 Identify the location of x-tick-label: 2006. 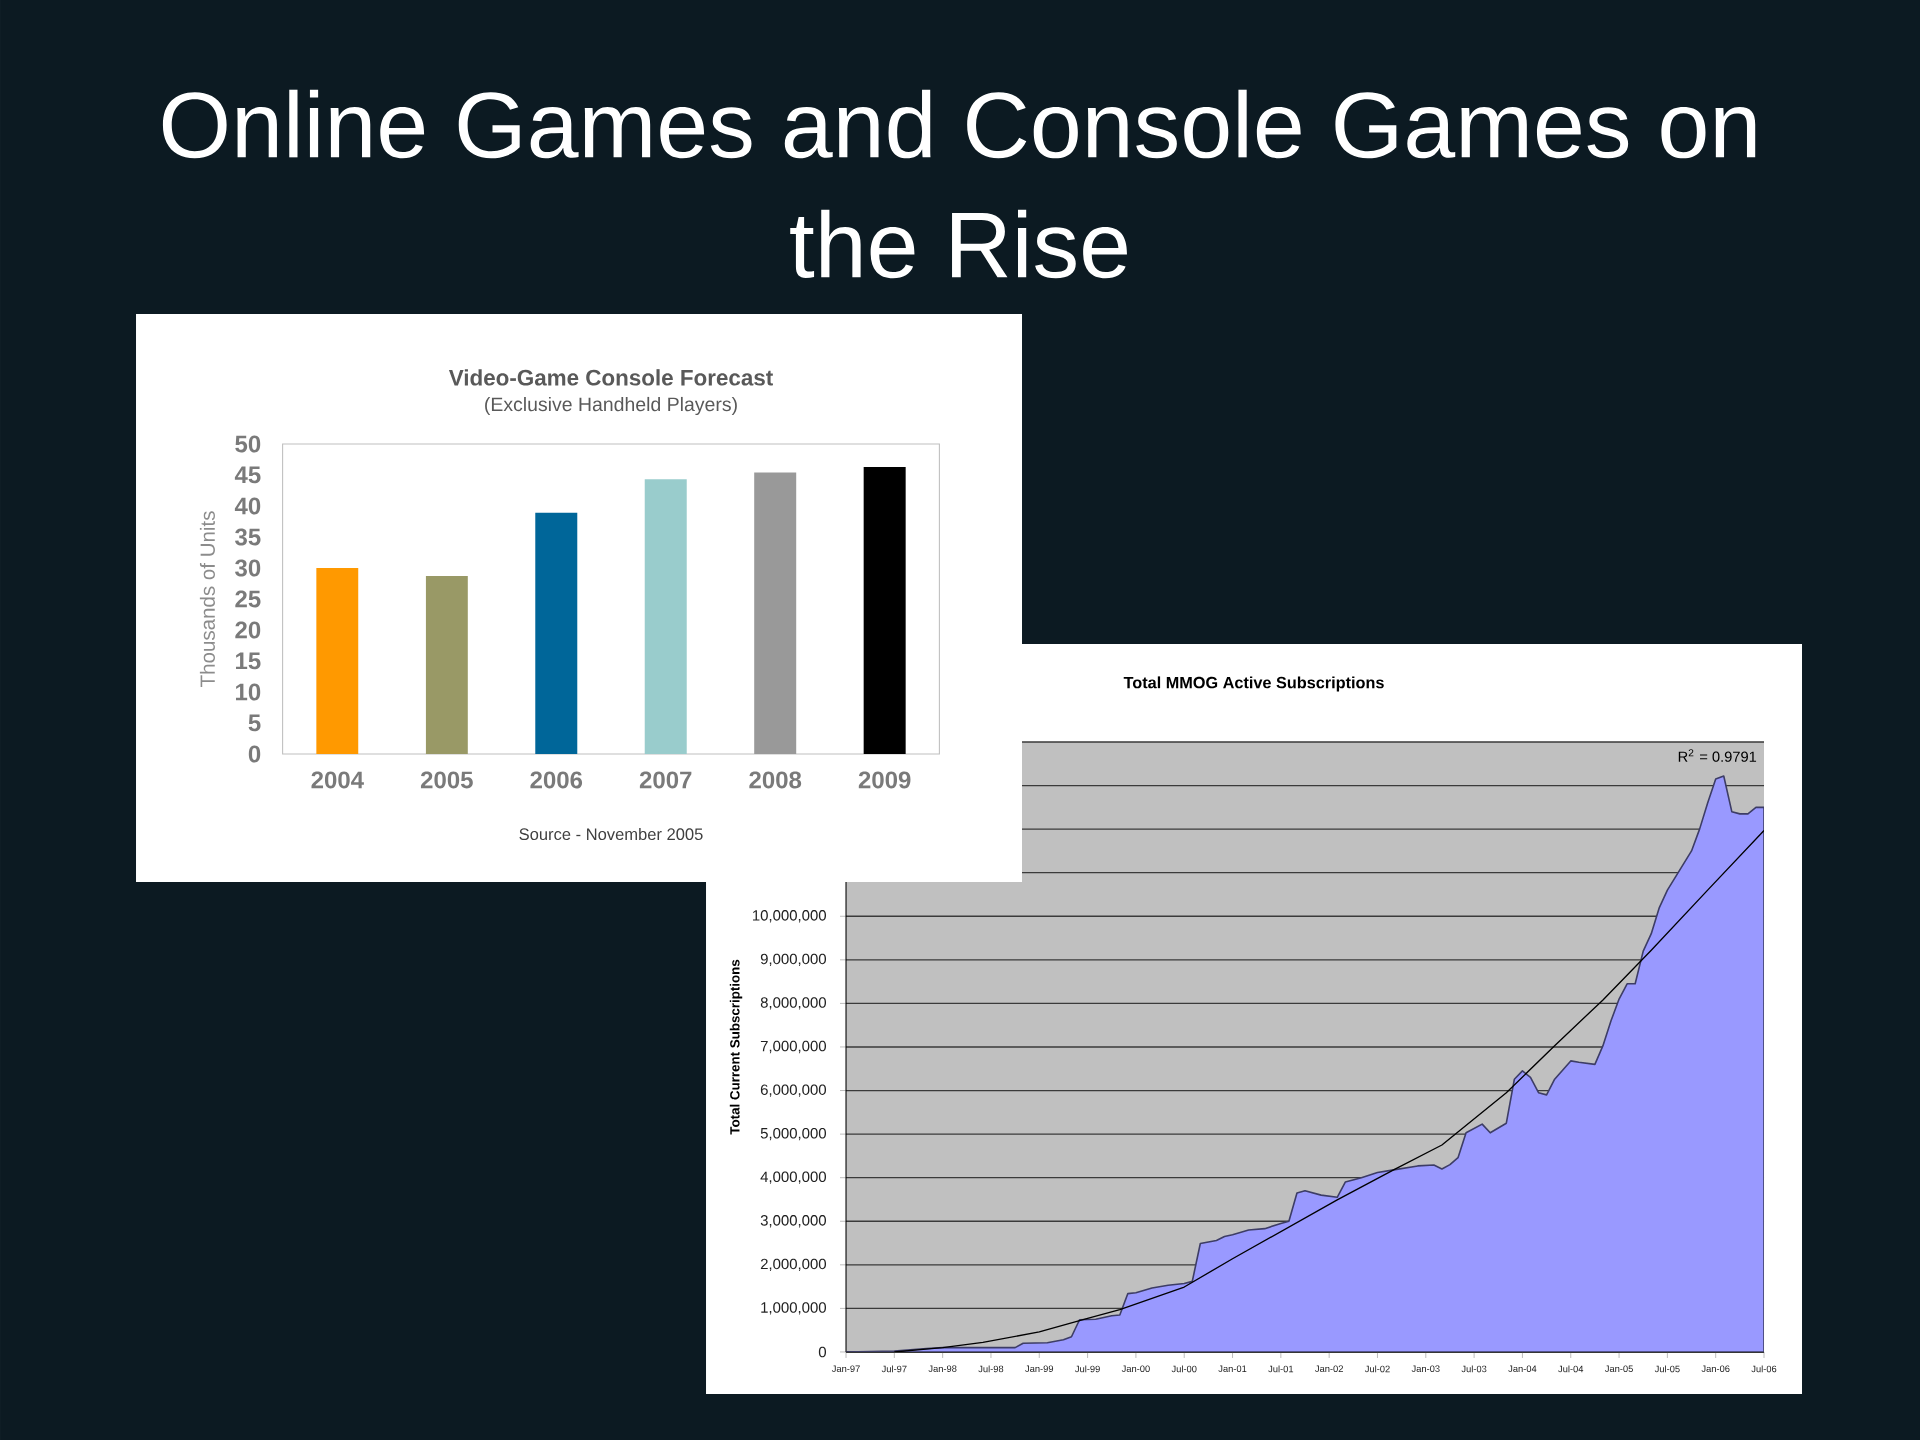
(556, 780).